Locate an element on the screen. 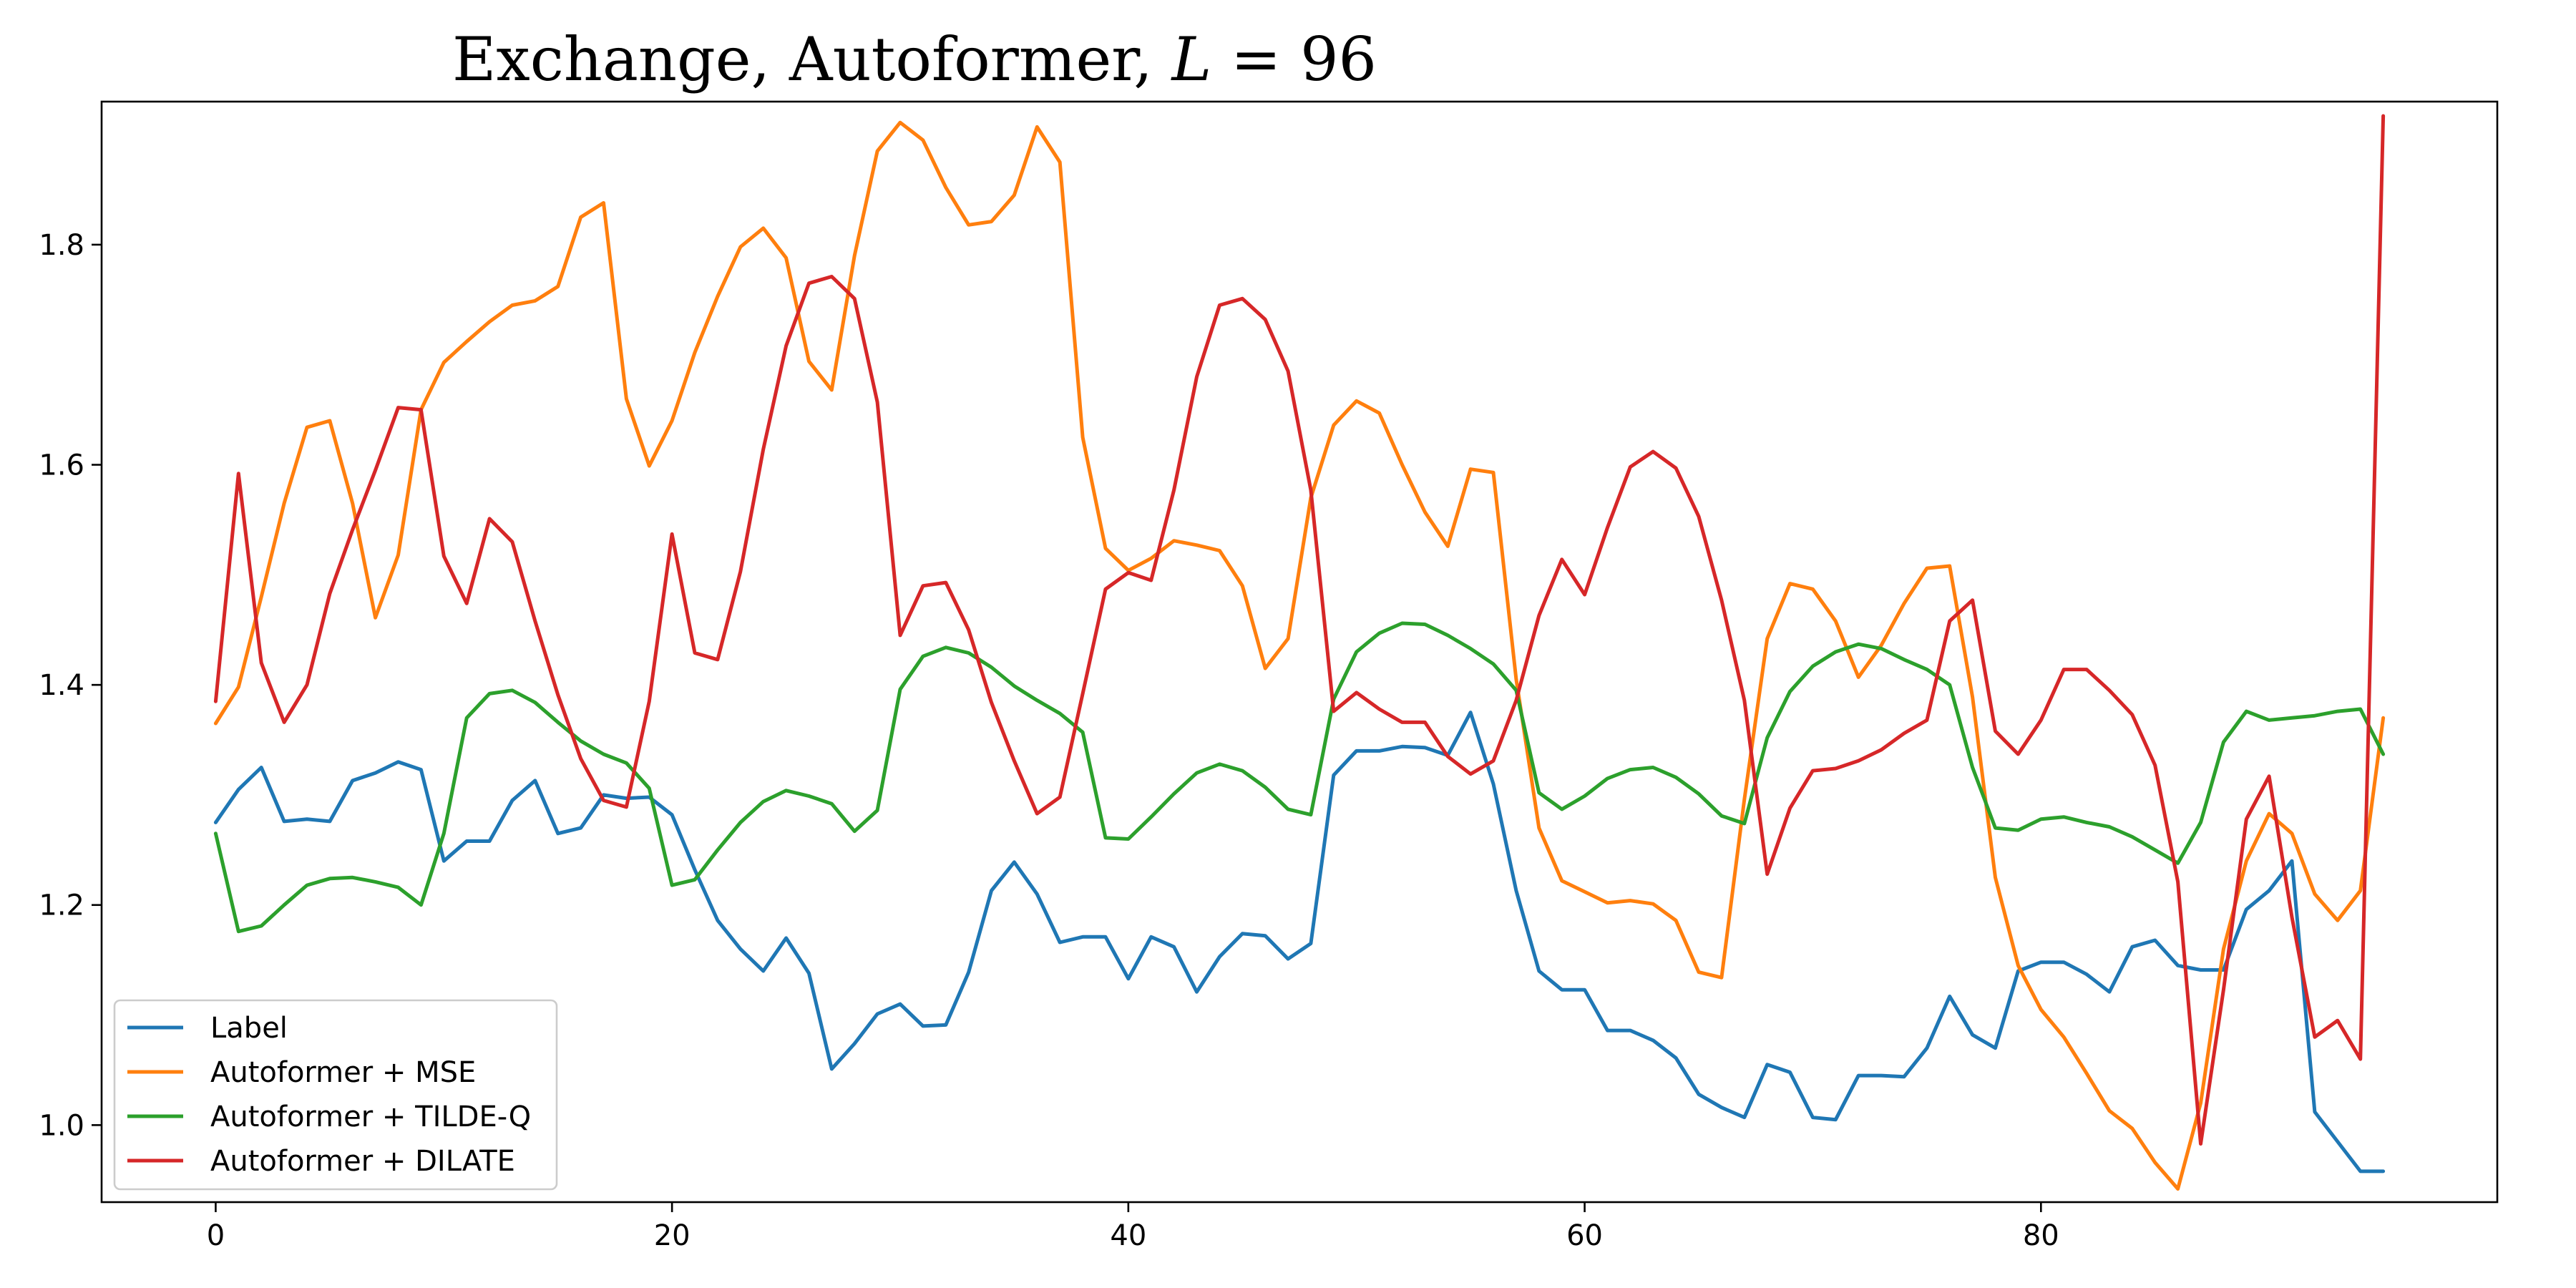  y-tick-label-3: 1.6 is located at coordinates (61, 465).